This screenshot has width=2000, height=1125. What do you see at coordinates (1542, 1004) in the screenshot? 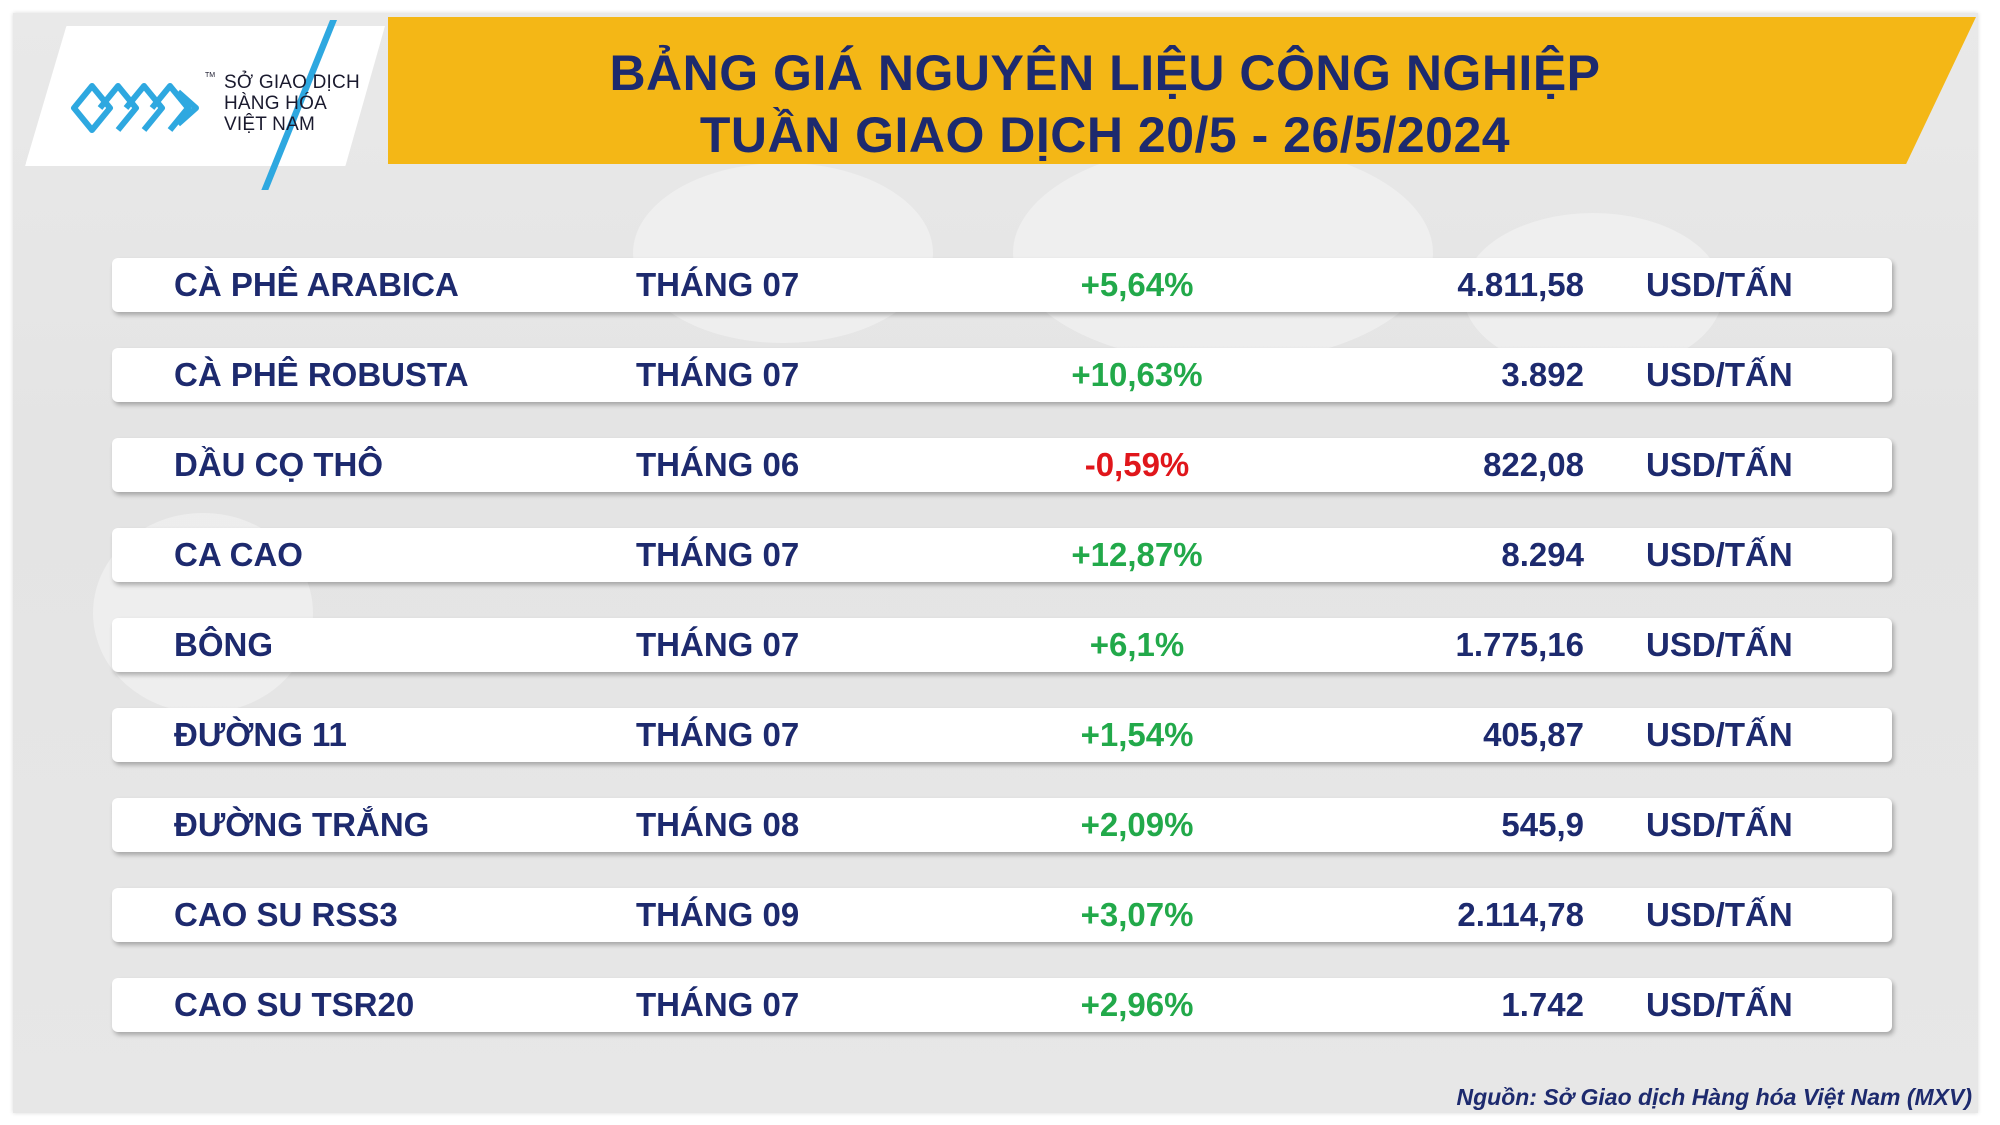
I see `price-value: 1.742` at bounding box center [1542, 1004].